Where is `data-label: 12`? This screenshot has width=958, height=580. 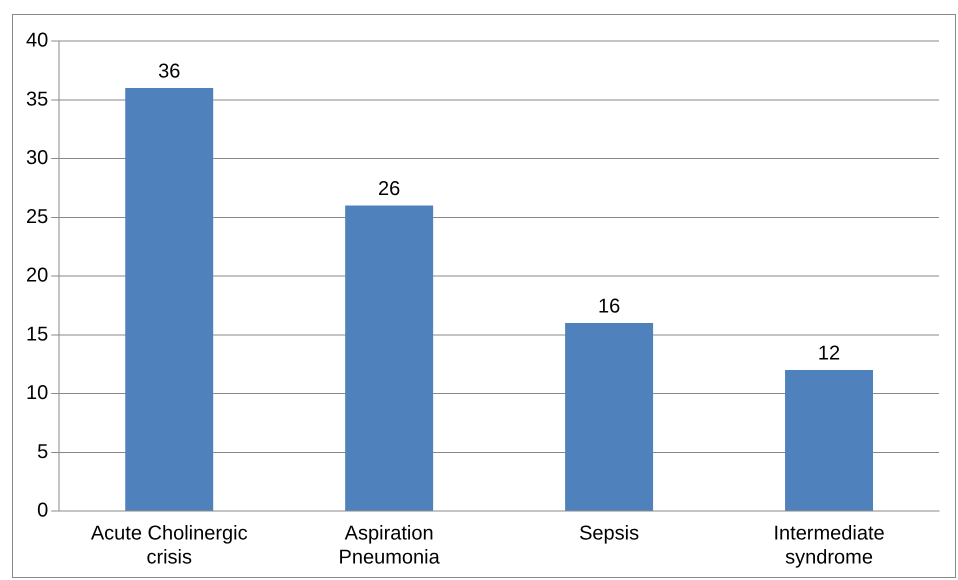 data-label: 12 is located at coordinates (829, 353).